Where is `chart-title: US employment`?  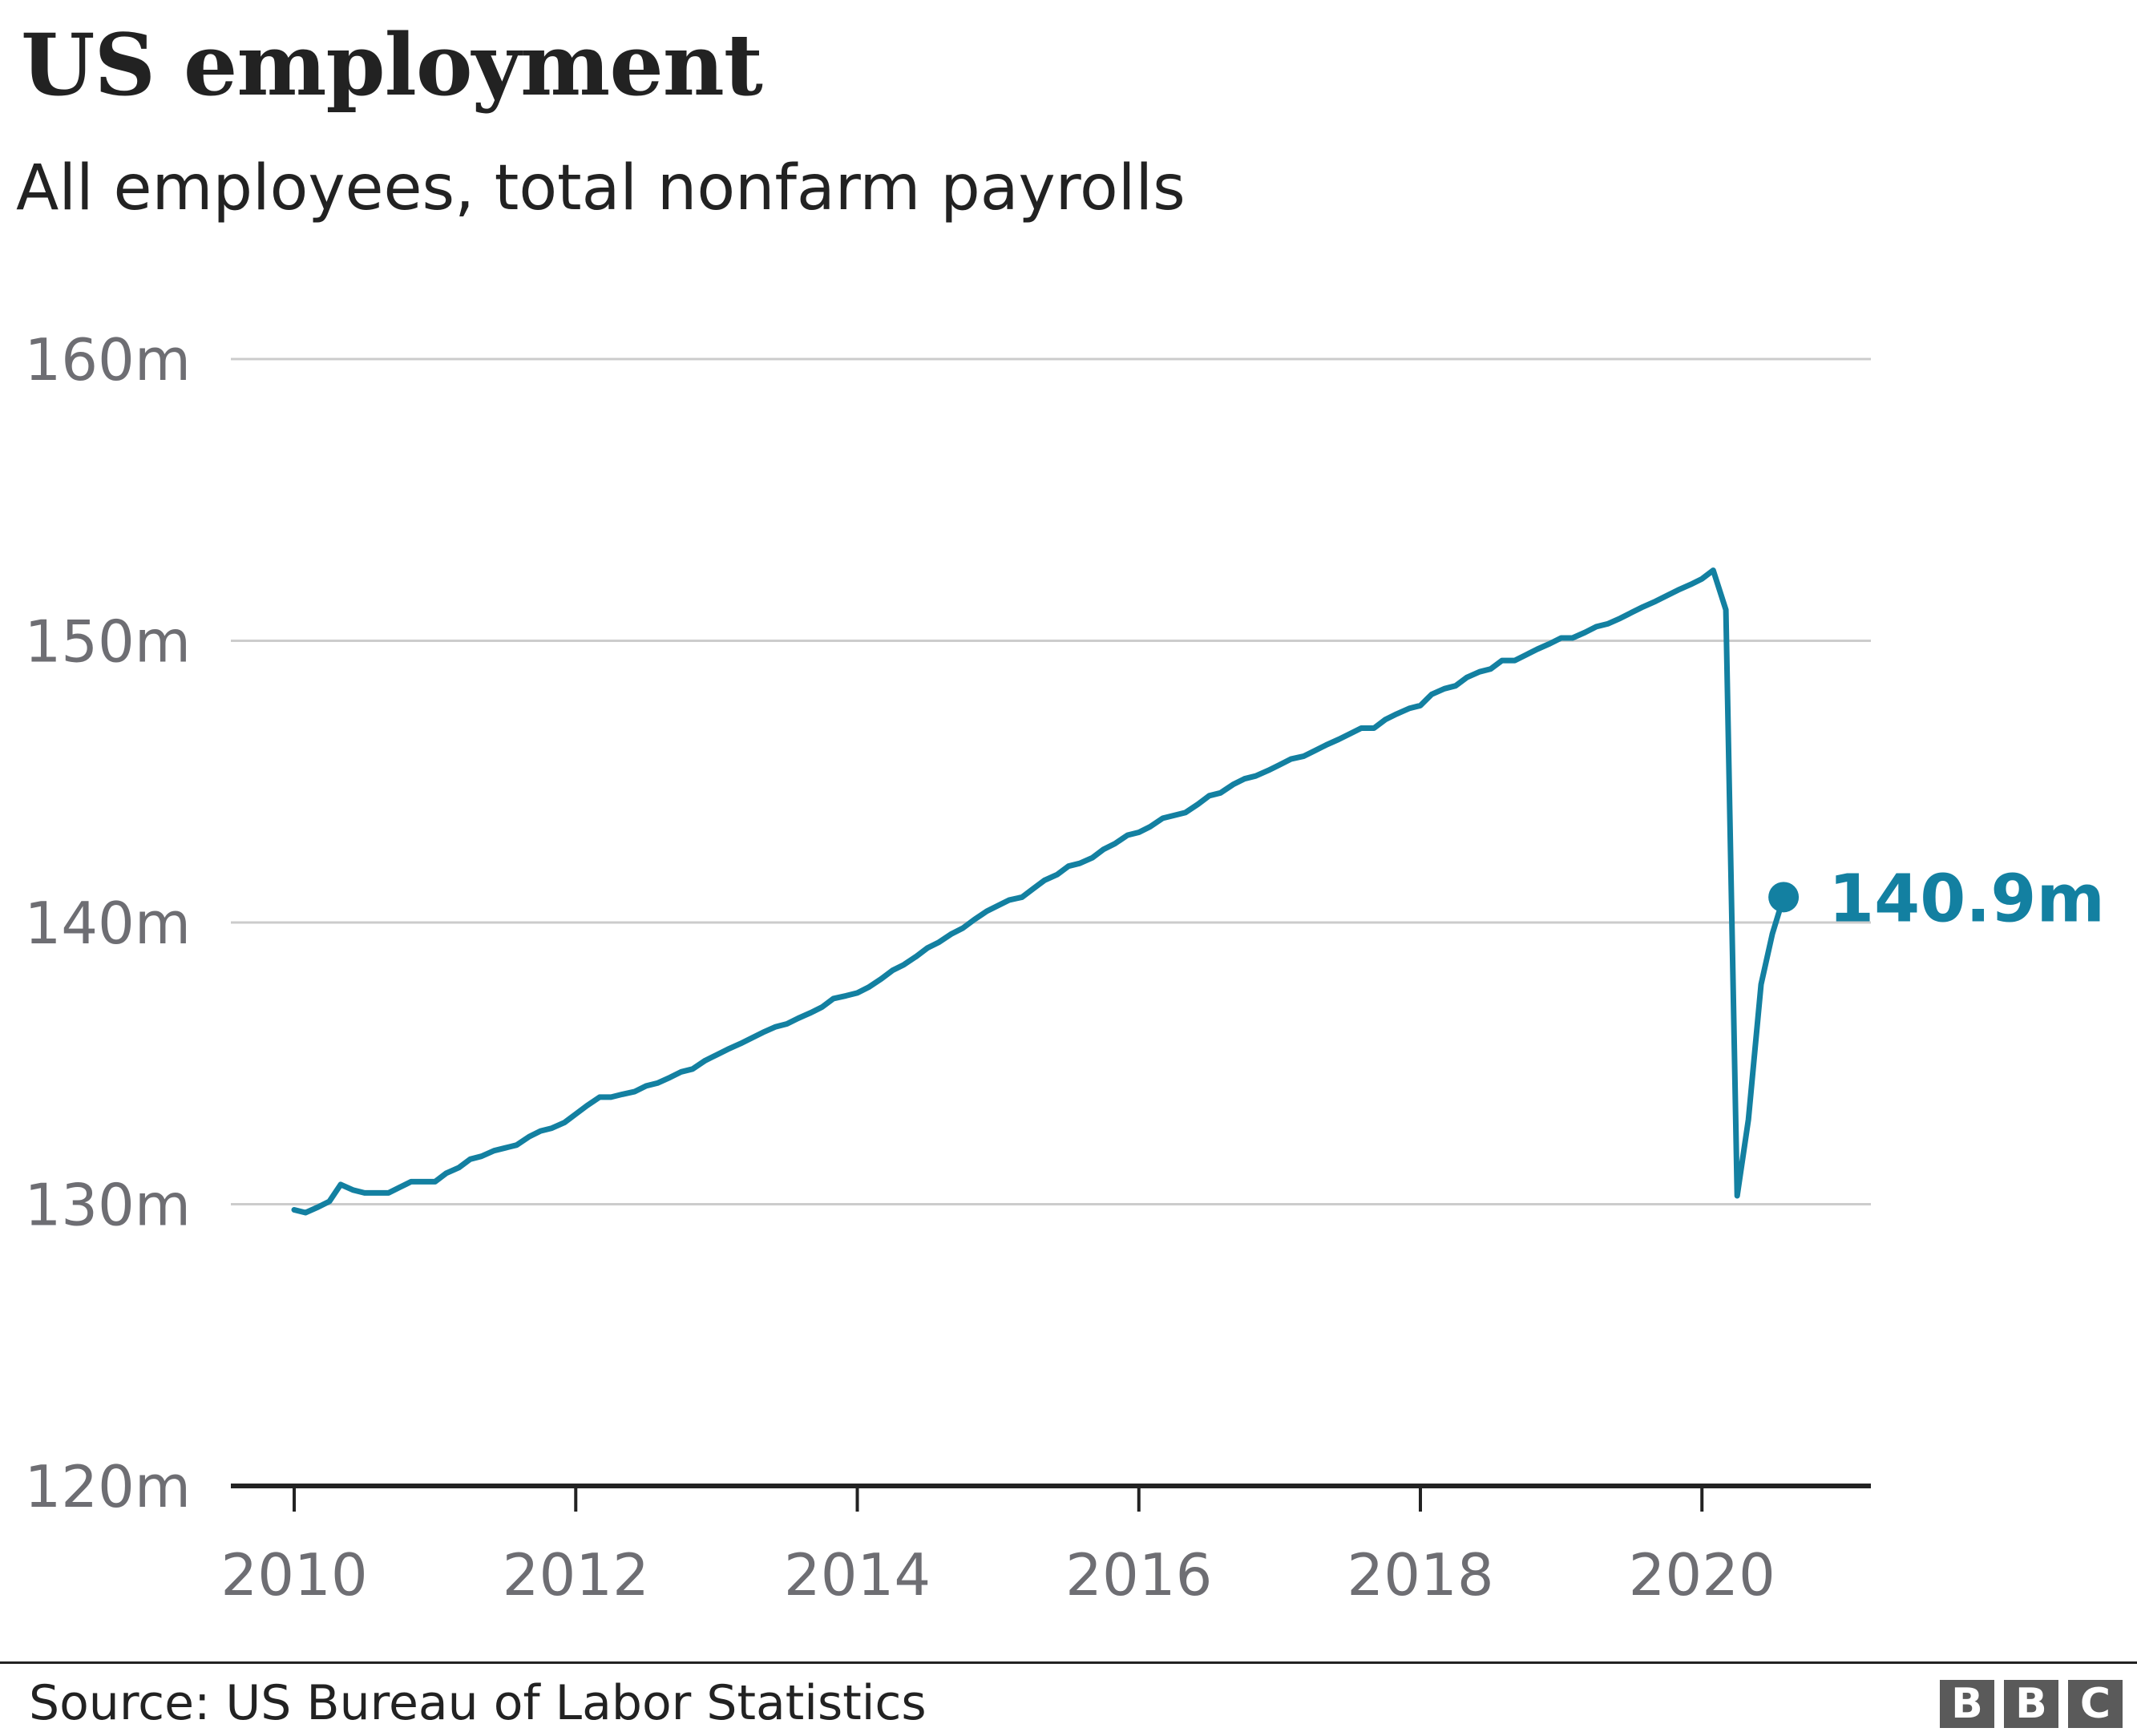
chart-title: US employment is located at coordinates (392, 64).